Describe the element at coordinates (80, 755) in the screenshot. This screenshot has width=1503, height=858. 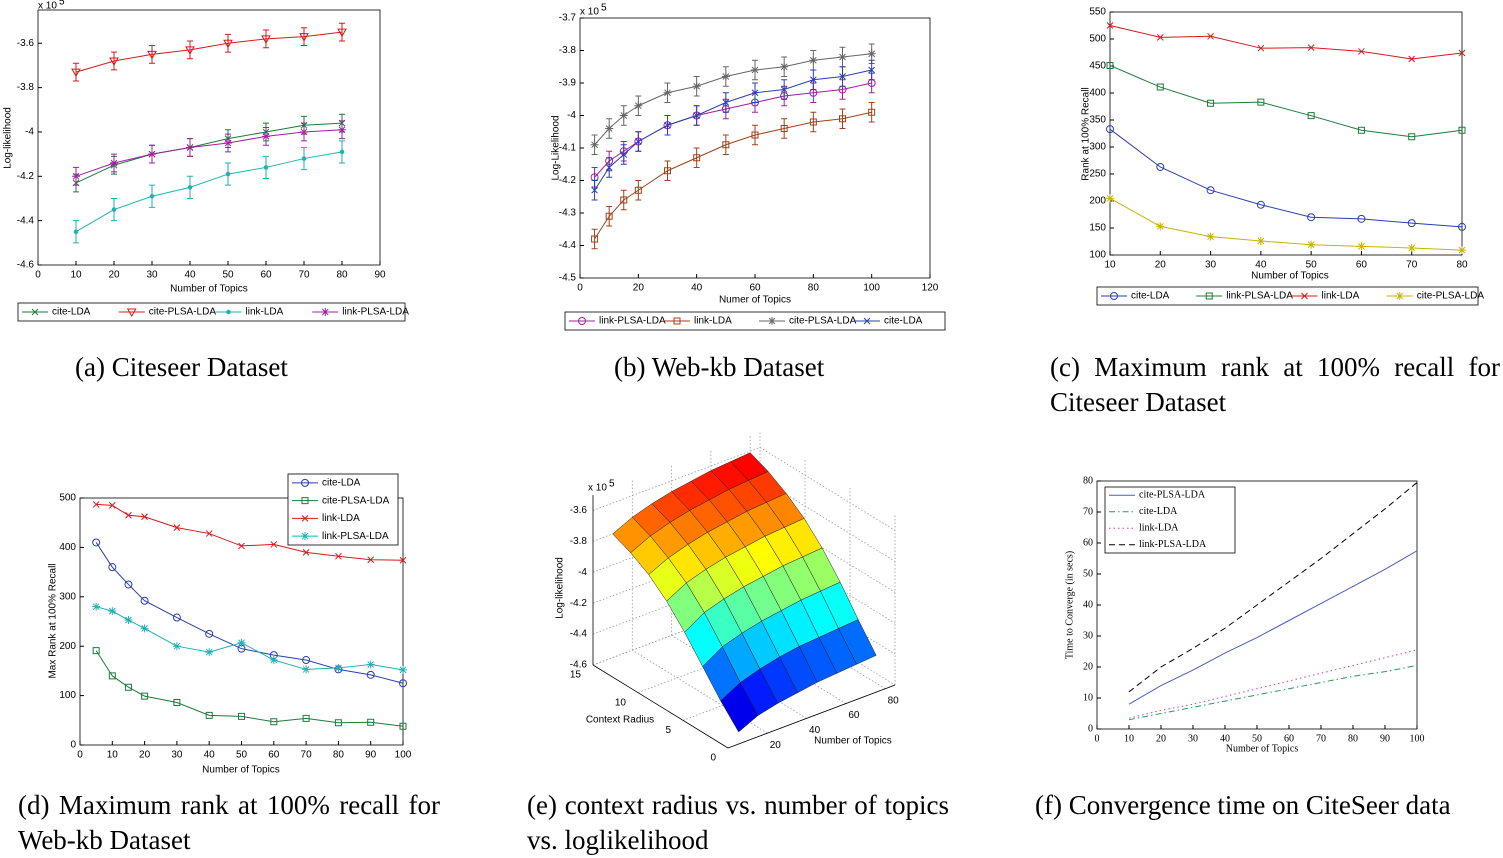
I see `x-tick-label: 0` at that location.